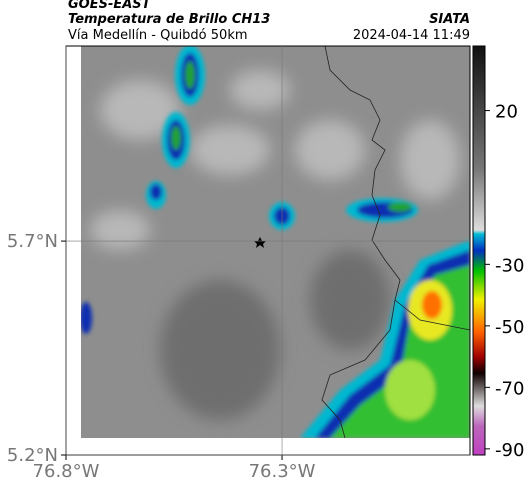 The width and height of the screenshot is (526, 491). Describe the element at coordinates (506, 112) in the screenshot. I see `colorbar-tick-label: 20` at that location.